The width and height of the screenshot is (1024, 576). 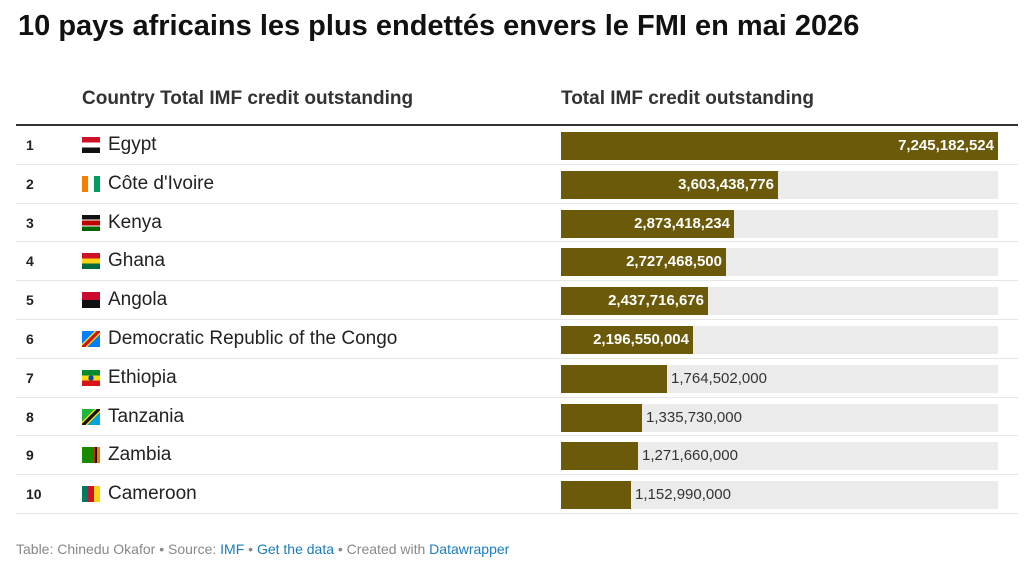 What do you see at coordinates (517, 378) in the screenshot?
I see `table-row: 7 Ethiopia 1,764,502,000` at bounding box center [517, 378].